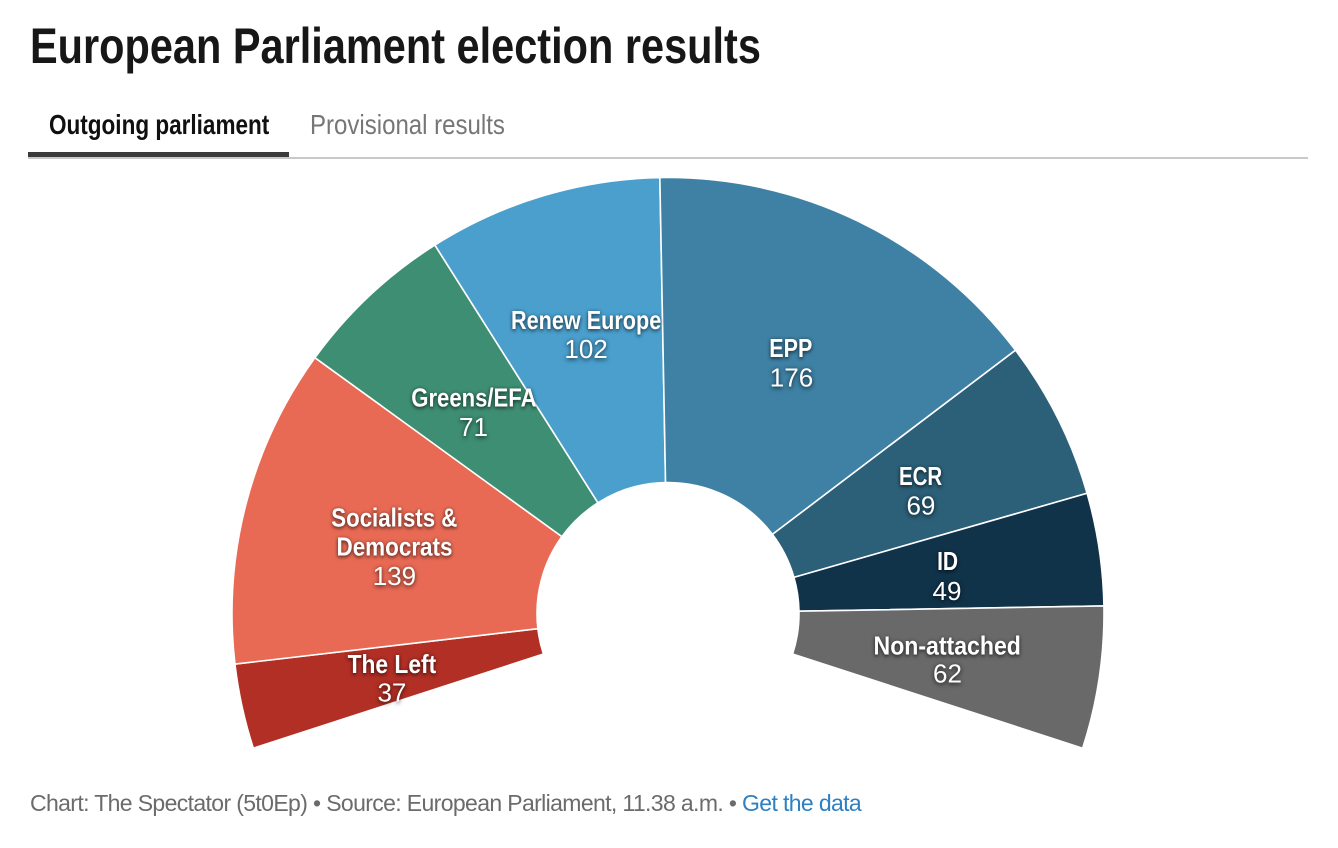 This screenshot has height=848, width=1338. Describe the element at coordinates (920, 476) in the screenshot. I see `svg-text: ECR` at that location.